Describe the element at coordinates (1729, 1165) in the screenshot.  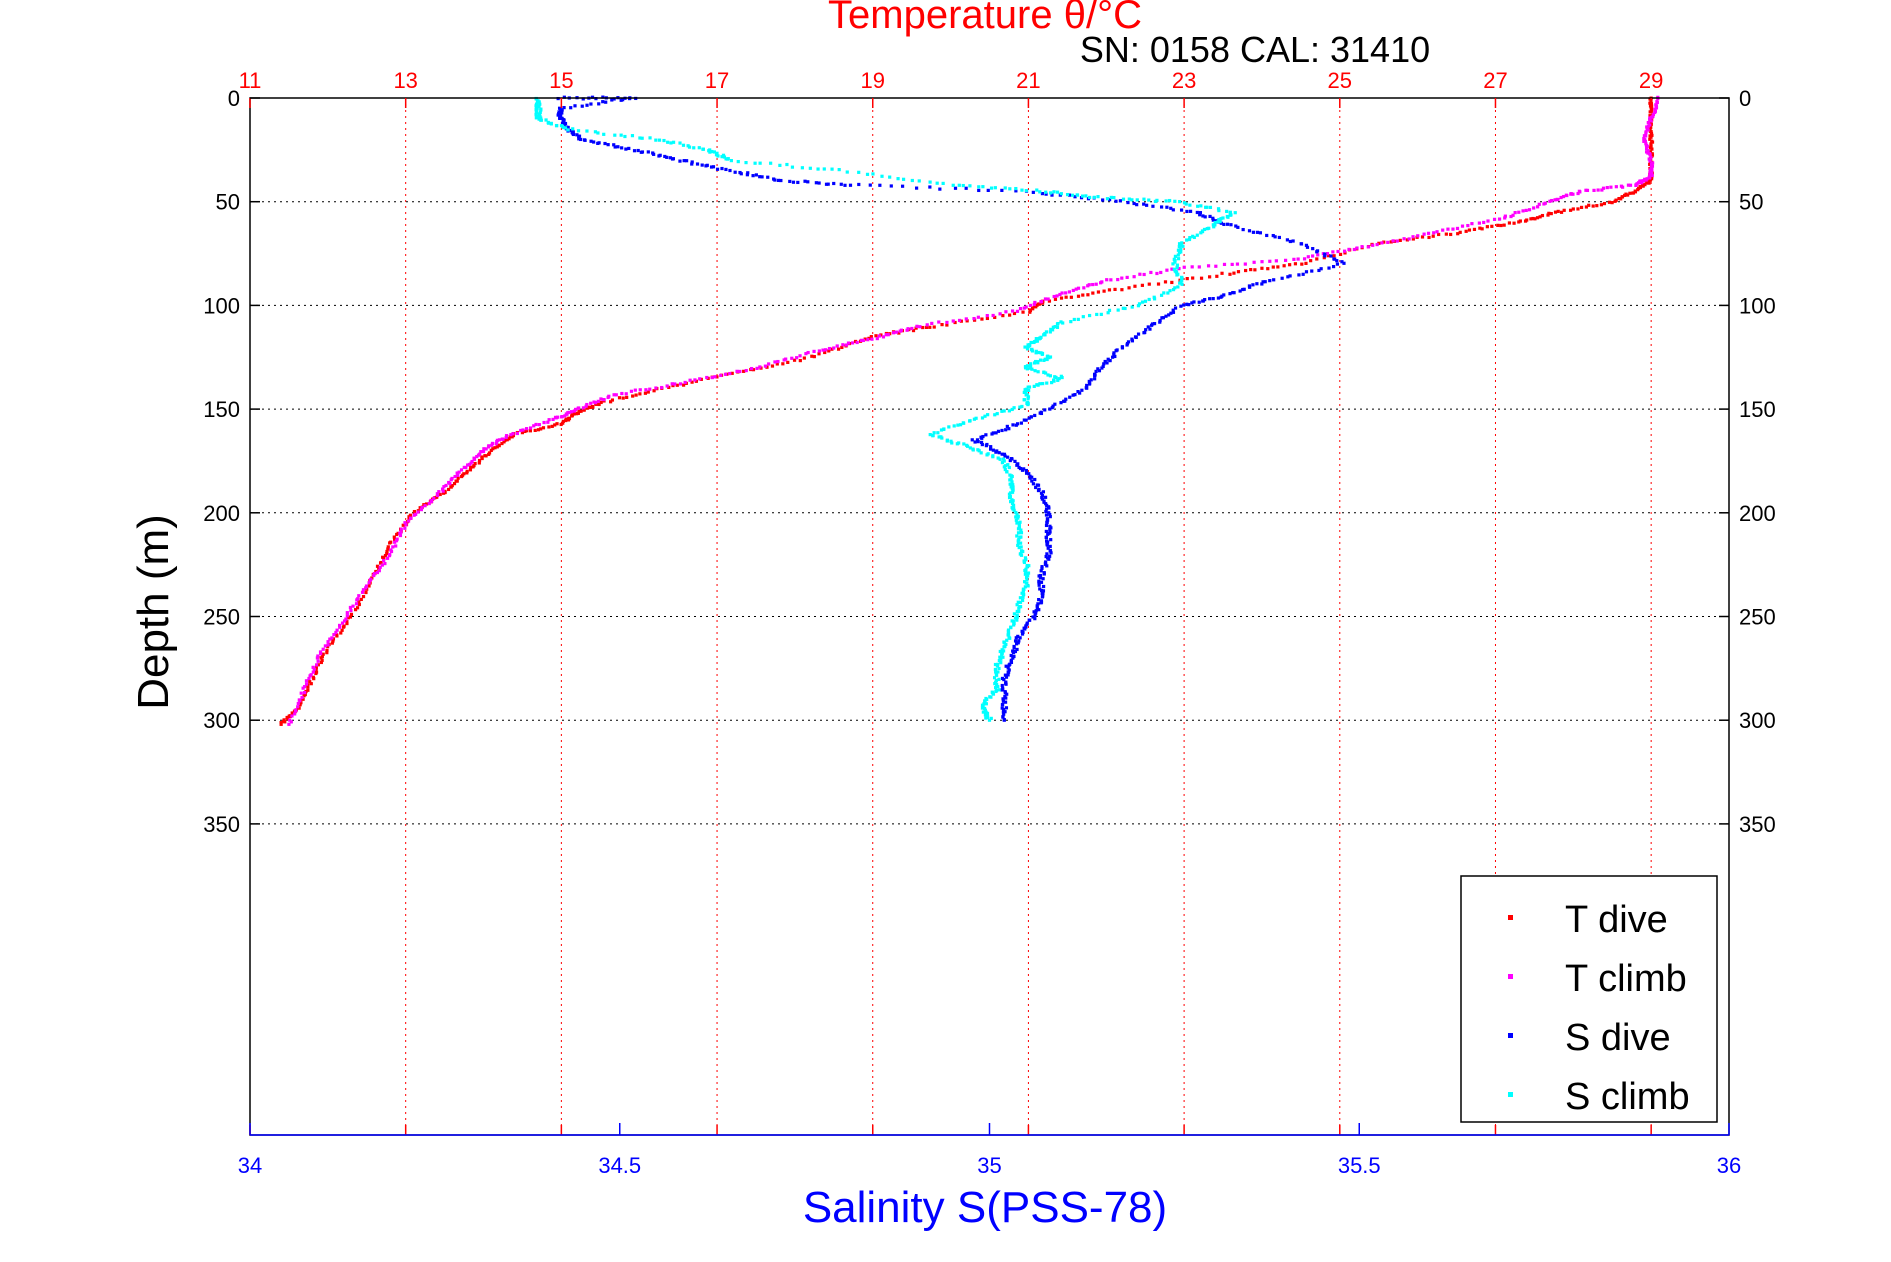
I see `tick-label-salinity: 36` at that location.